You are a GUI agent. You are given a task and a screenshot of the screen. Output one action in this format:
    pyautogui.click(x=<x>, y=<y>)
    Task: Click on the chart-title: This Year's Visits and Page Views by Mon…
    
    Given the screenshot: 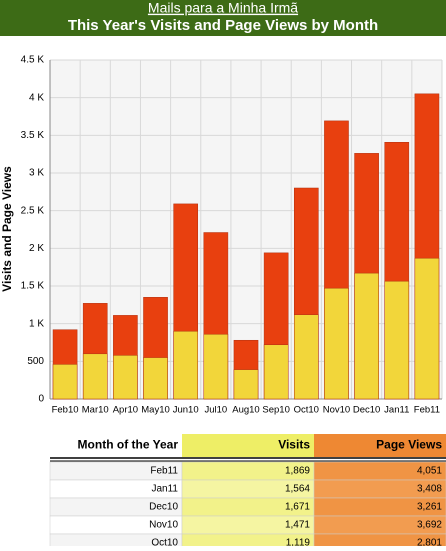 What is the action you would take?
    pyautogui.click(x=223, y=25)
    